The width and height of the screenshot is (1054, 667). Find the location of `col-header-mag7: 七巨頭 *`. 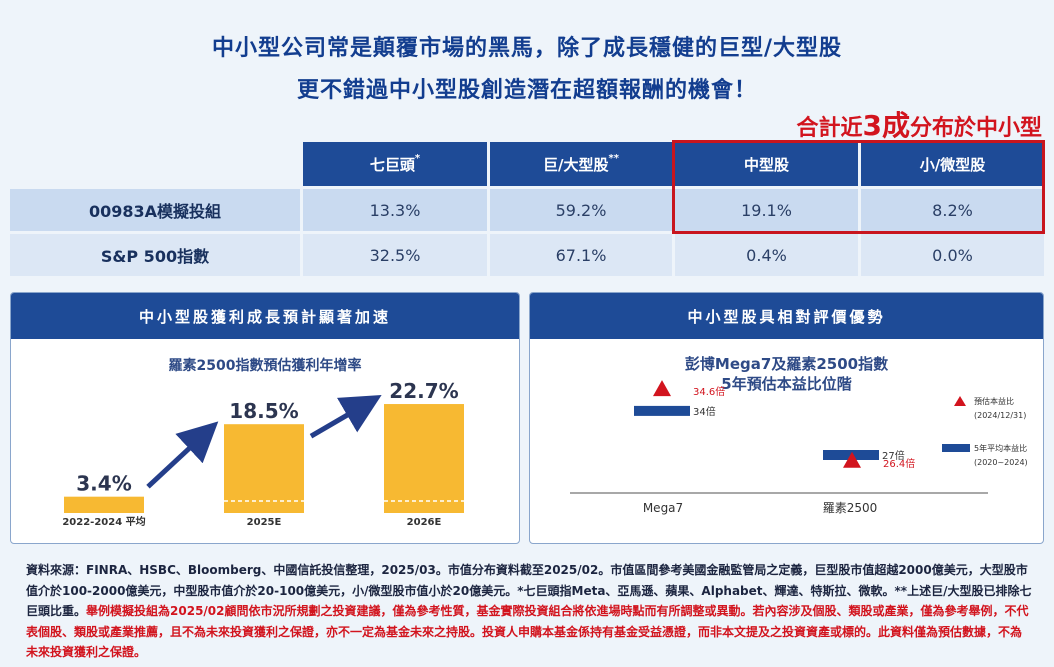

col-header-mag7: 七巨頭 * is located at coordinates (395, 164).